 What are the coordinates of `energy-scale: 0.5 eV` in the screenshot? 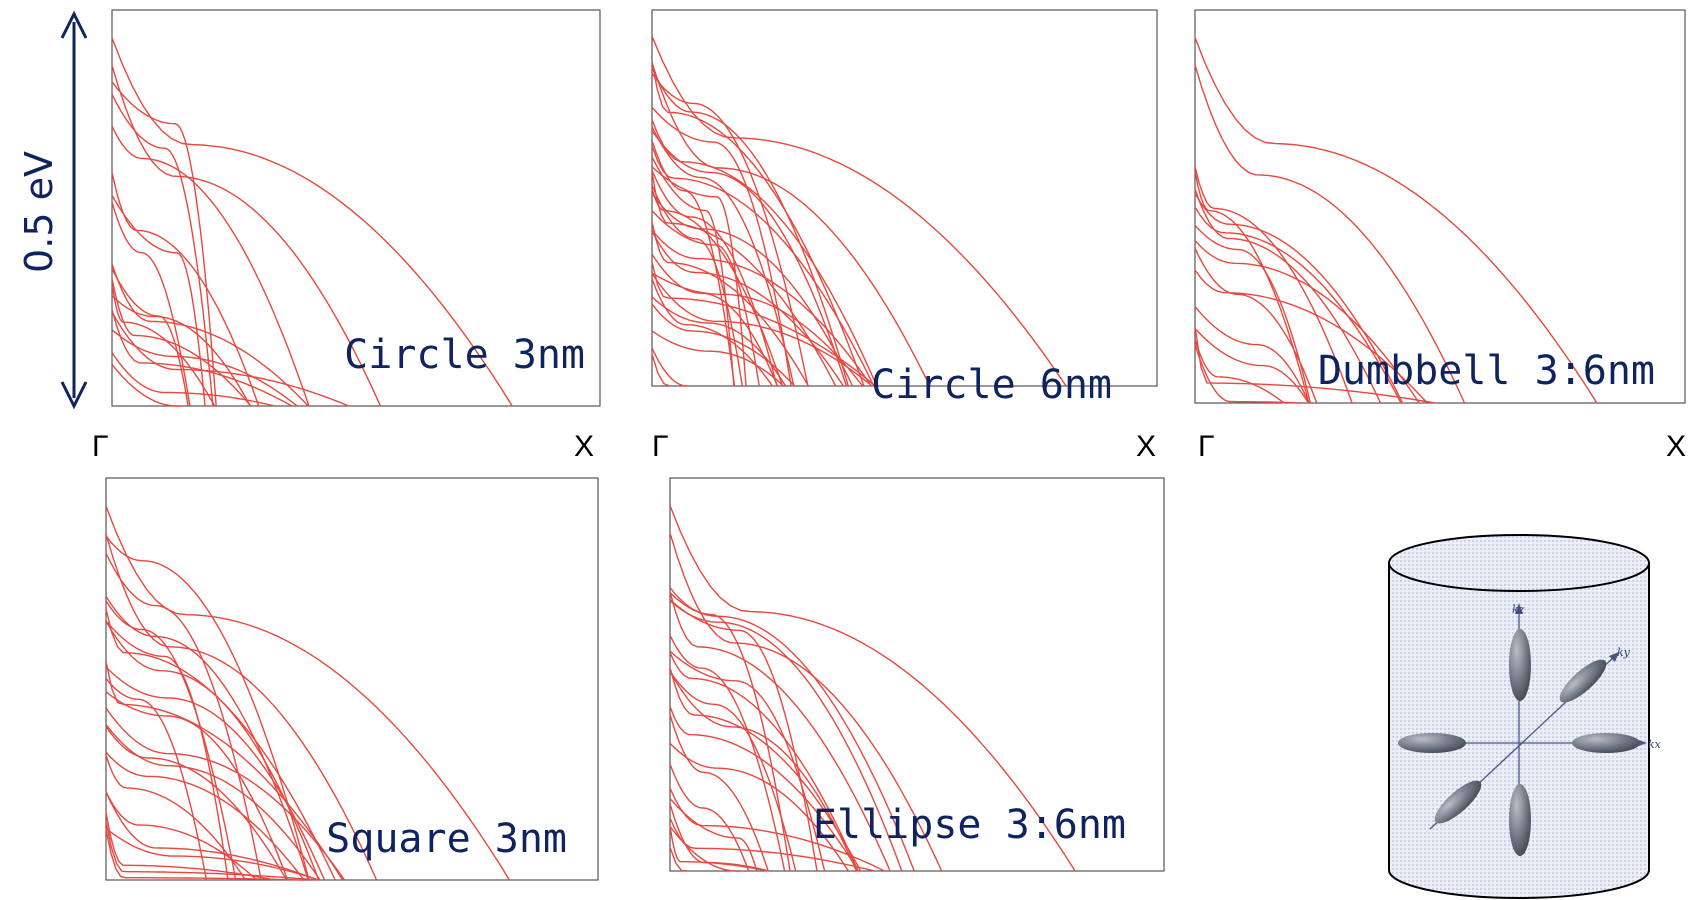 It's located at (52, 210).